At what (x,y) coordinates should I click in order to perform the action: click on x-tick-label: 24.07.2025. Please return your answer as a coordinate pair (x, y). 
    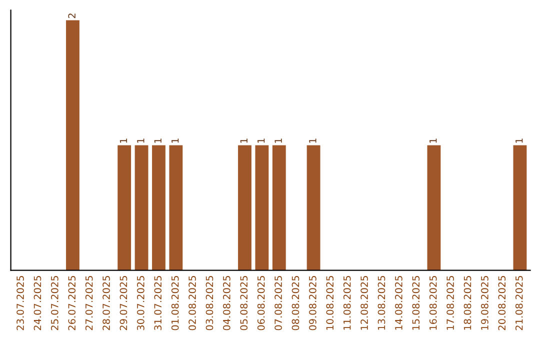
    Looking at the image, I should click on (38, 303).